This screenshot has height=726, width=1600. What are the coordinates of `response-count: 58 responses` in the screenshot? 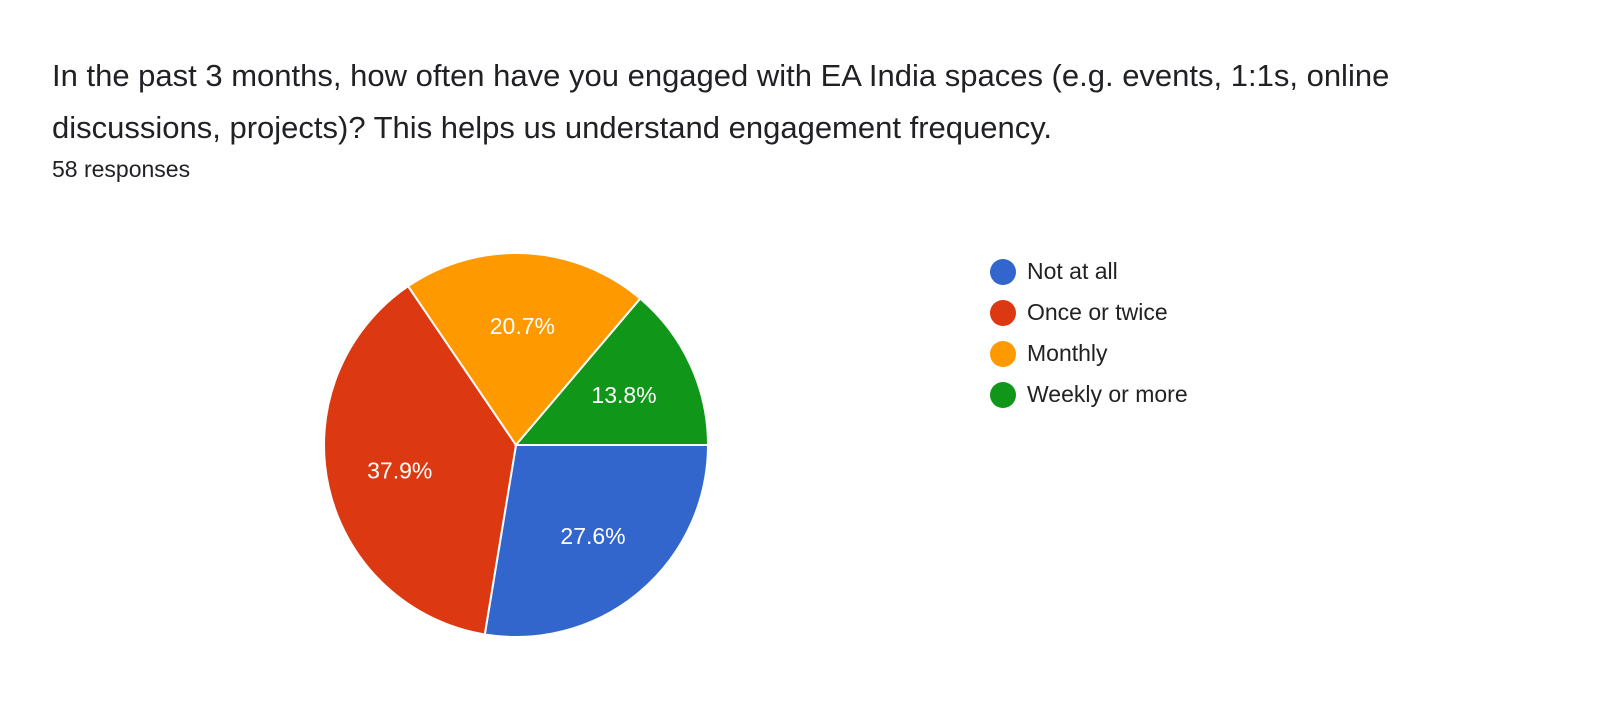 It's located at (121, 169).